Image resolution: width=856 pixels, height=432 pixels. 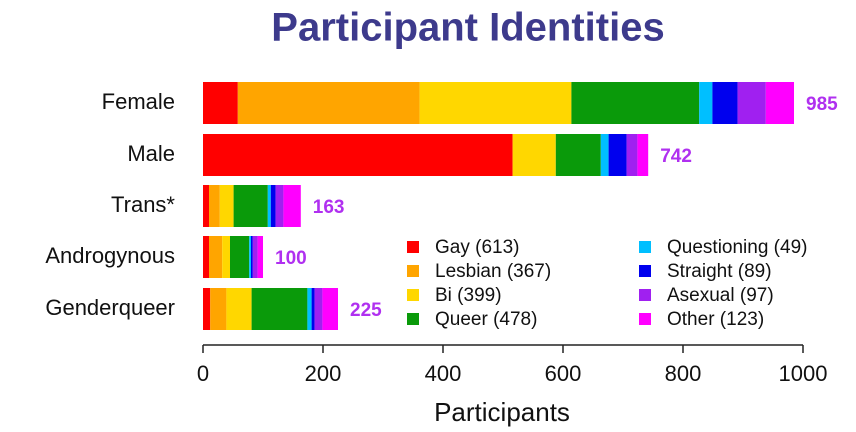 I want to click on legend-label: Asexual (97), so click(x=720, y=295).